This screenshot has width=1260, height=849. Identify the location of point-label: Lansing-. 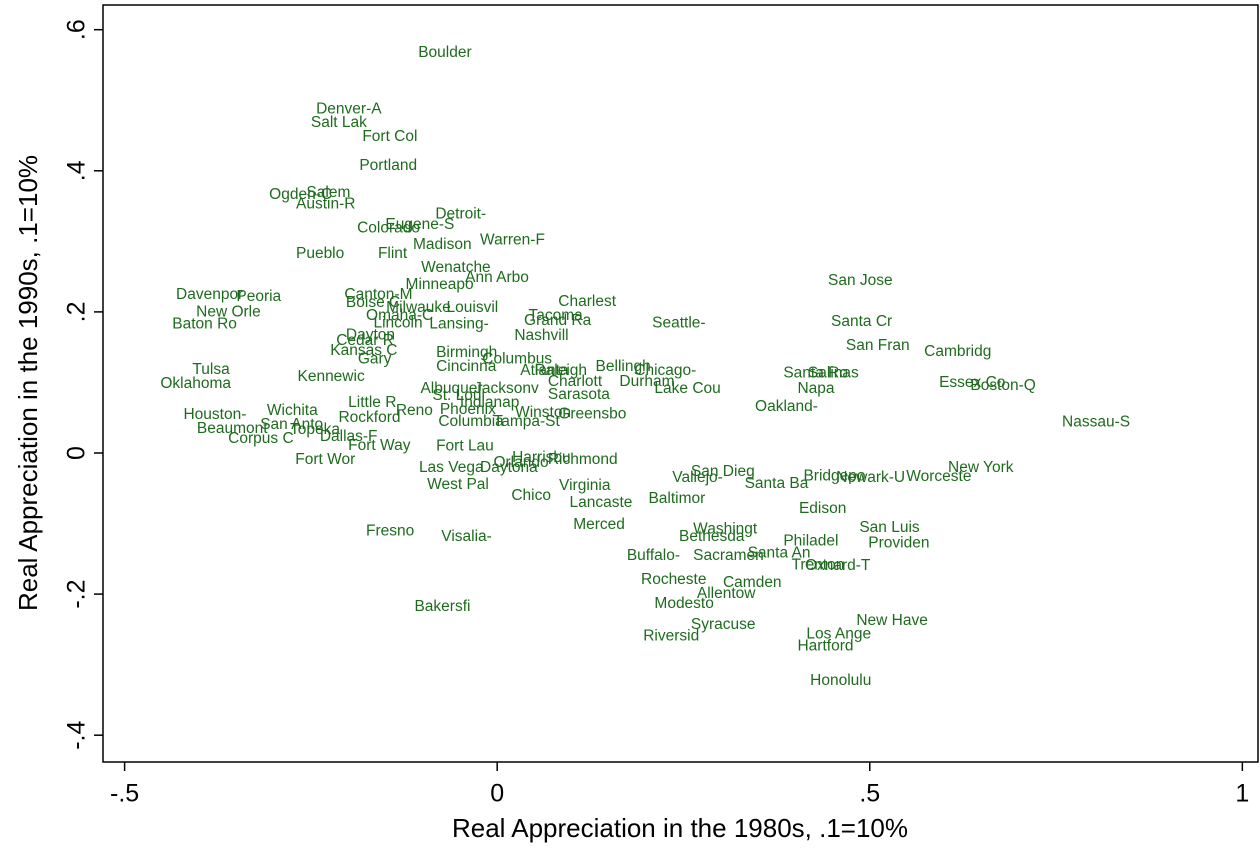
(458, 324).